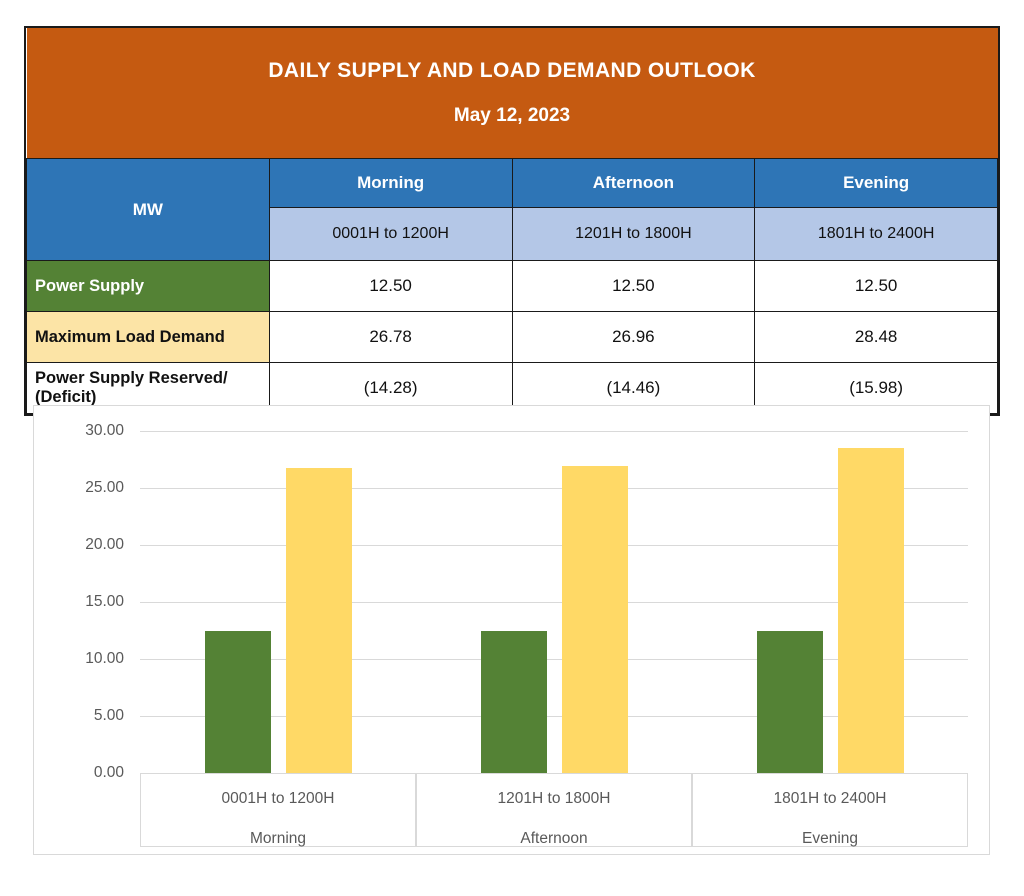 The width and height of the screenshot is (1024, 896). Describe the element at coordinates (148, 337) in the screenshot. I see `row-label-maximum-load-demand: Maximum Load Demand` at that location.